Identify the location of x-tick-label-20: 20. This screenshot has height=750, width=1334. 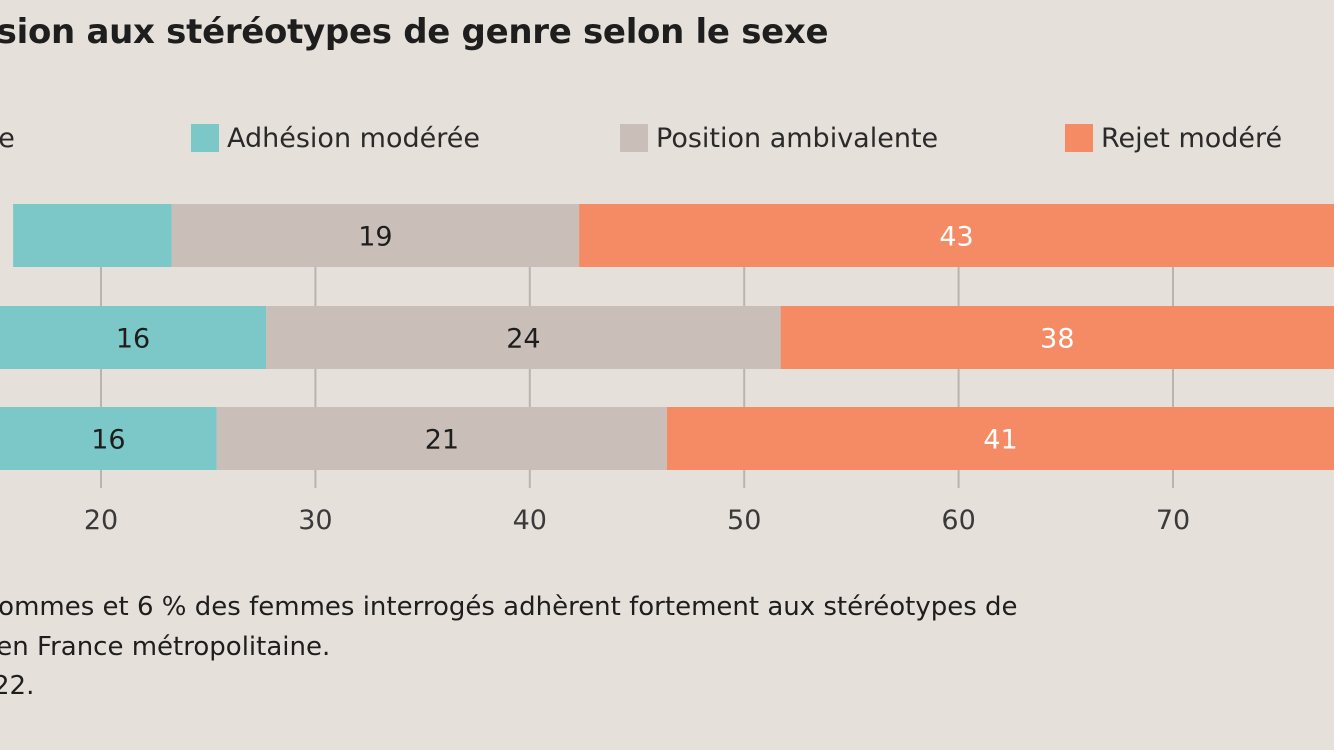
(101, 520).